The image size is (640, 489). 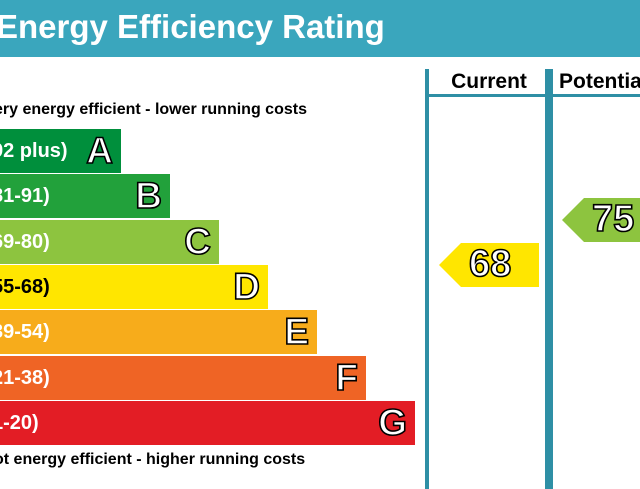 I want to click on header-bar: Energy Efficiency Rating, so click(x=320, y=28).